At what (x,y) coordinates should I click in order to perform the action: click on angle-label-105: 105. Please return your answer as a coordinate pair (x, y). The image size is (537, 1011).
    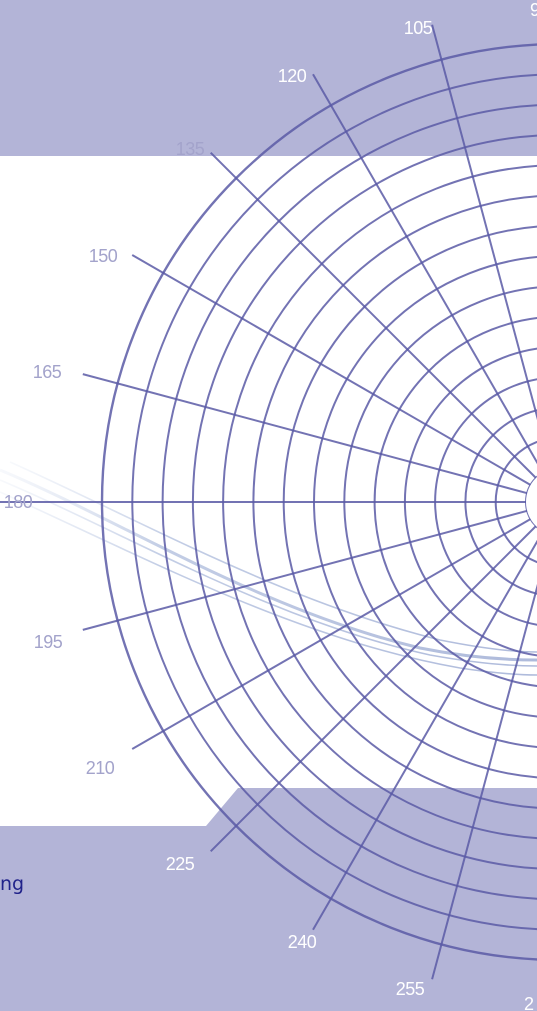
    Looking at the image, I should click on (418, 28).